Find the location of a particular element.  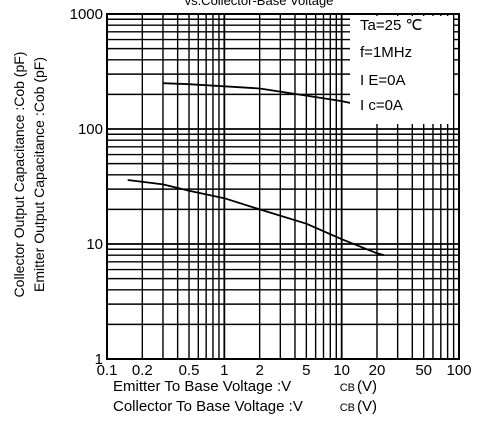

conditions-box is located at coordinates (401, 70).